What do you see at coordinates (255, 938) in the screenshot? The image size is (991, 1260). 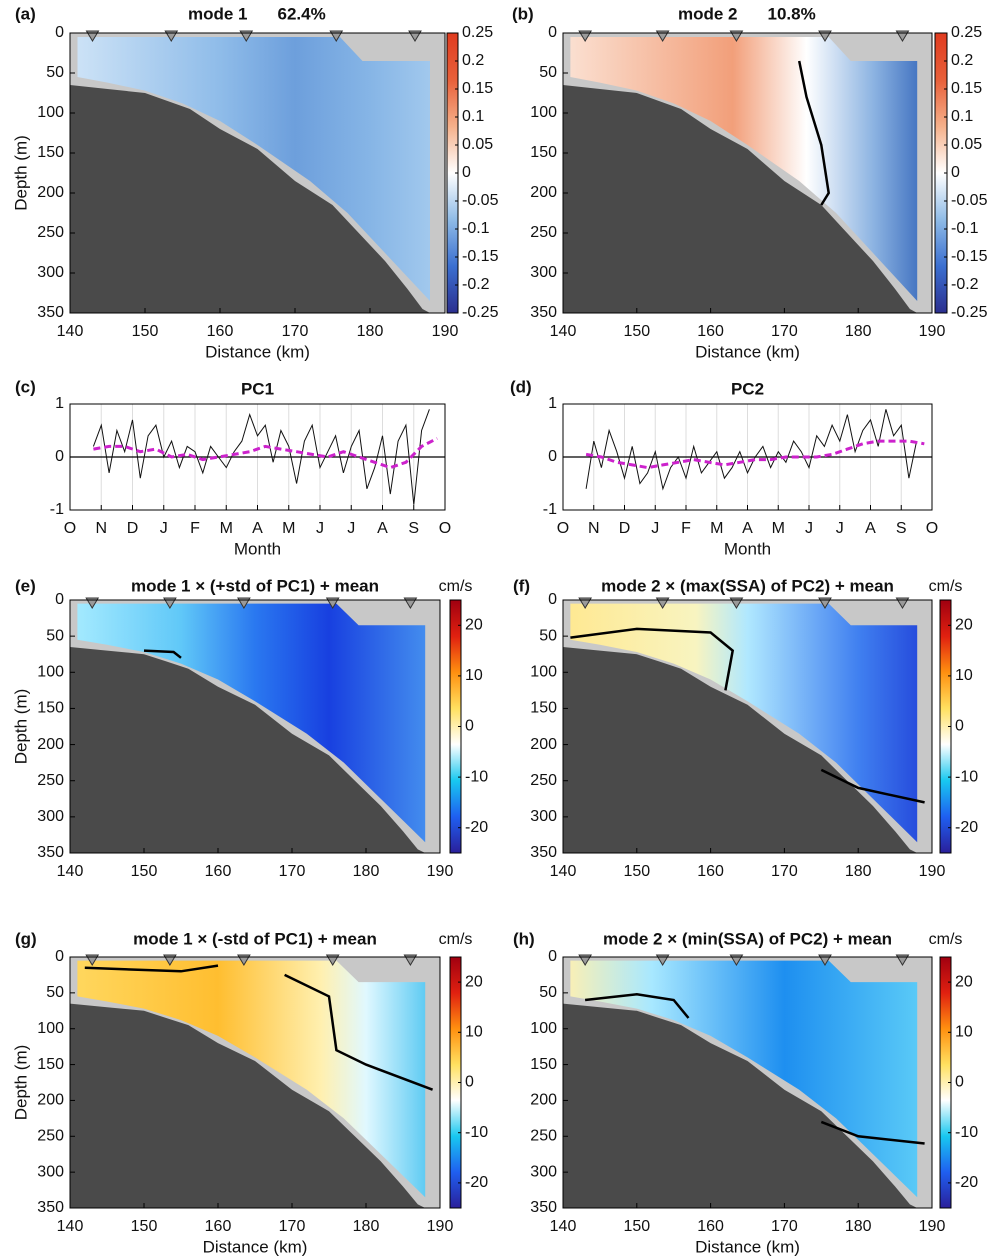 I see `panel-title: mode 1 × (-std of PC1) + mean` at bounding box center [255, 938].